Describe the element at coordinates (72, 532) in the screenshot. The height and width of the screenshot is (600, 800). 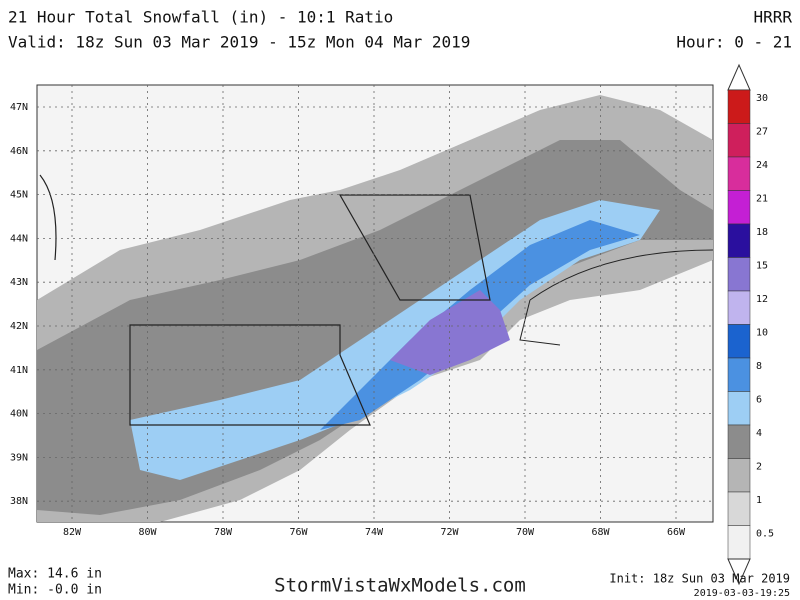
I see `lon-label: 82W` at that location.